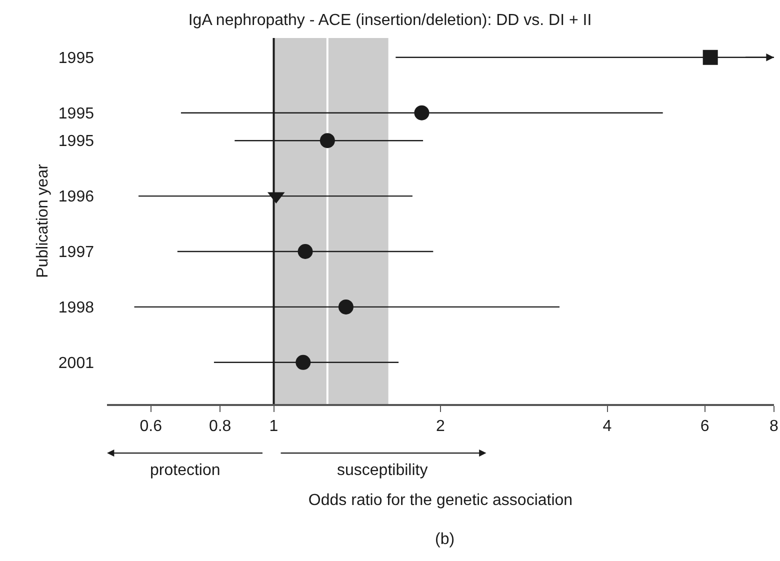  What do you see at coordinates (43, 220) in the screenshot?
I see `y-axis-title: Publication year` at bounding box center [43, 220].